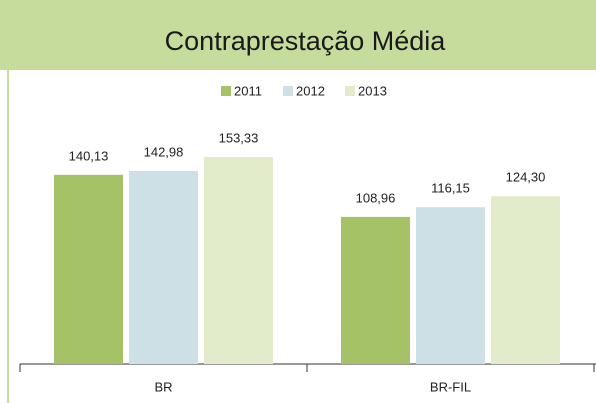 This screenshot has width=596, height=403. Describe the element at coordinates (164, 151) in the screenshot. I see `value-label: 142,98` at that location.